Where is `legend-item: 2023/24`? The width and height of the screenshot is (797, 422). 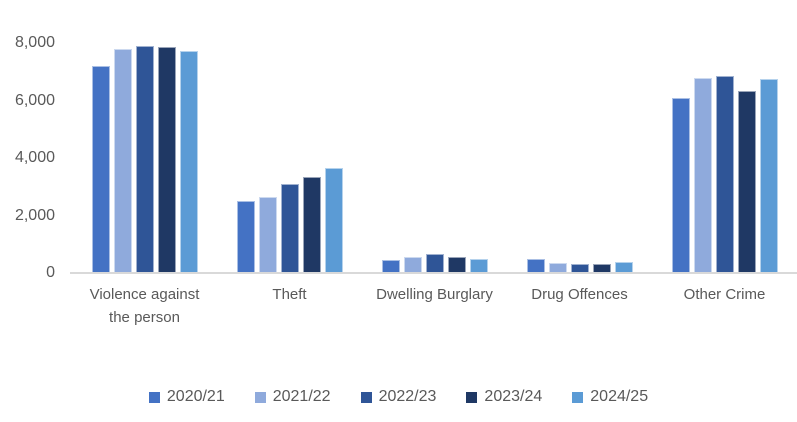 legend-item: 2023/24 is located at coordinates (504, 397).